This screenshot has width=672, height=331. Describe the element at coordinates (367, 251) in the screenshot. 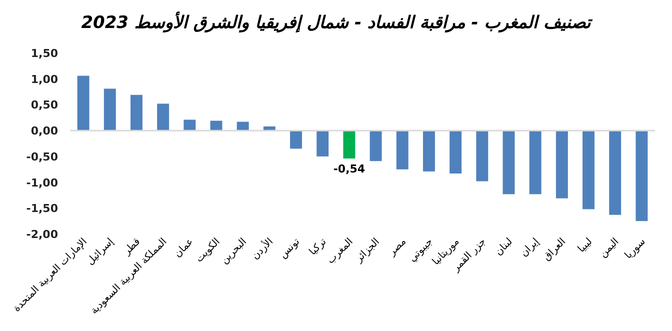

I see `x-tick-label: الجزائر` at that location.